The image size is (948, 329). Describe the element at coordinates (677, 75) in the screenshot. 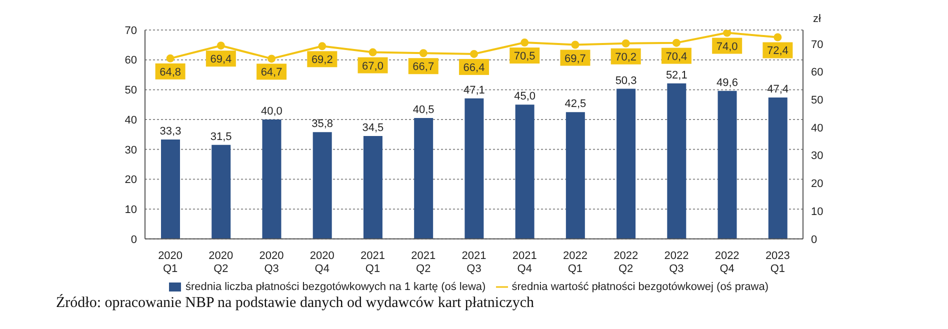

I see `data-label: 52,1` at that location.